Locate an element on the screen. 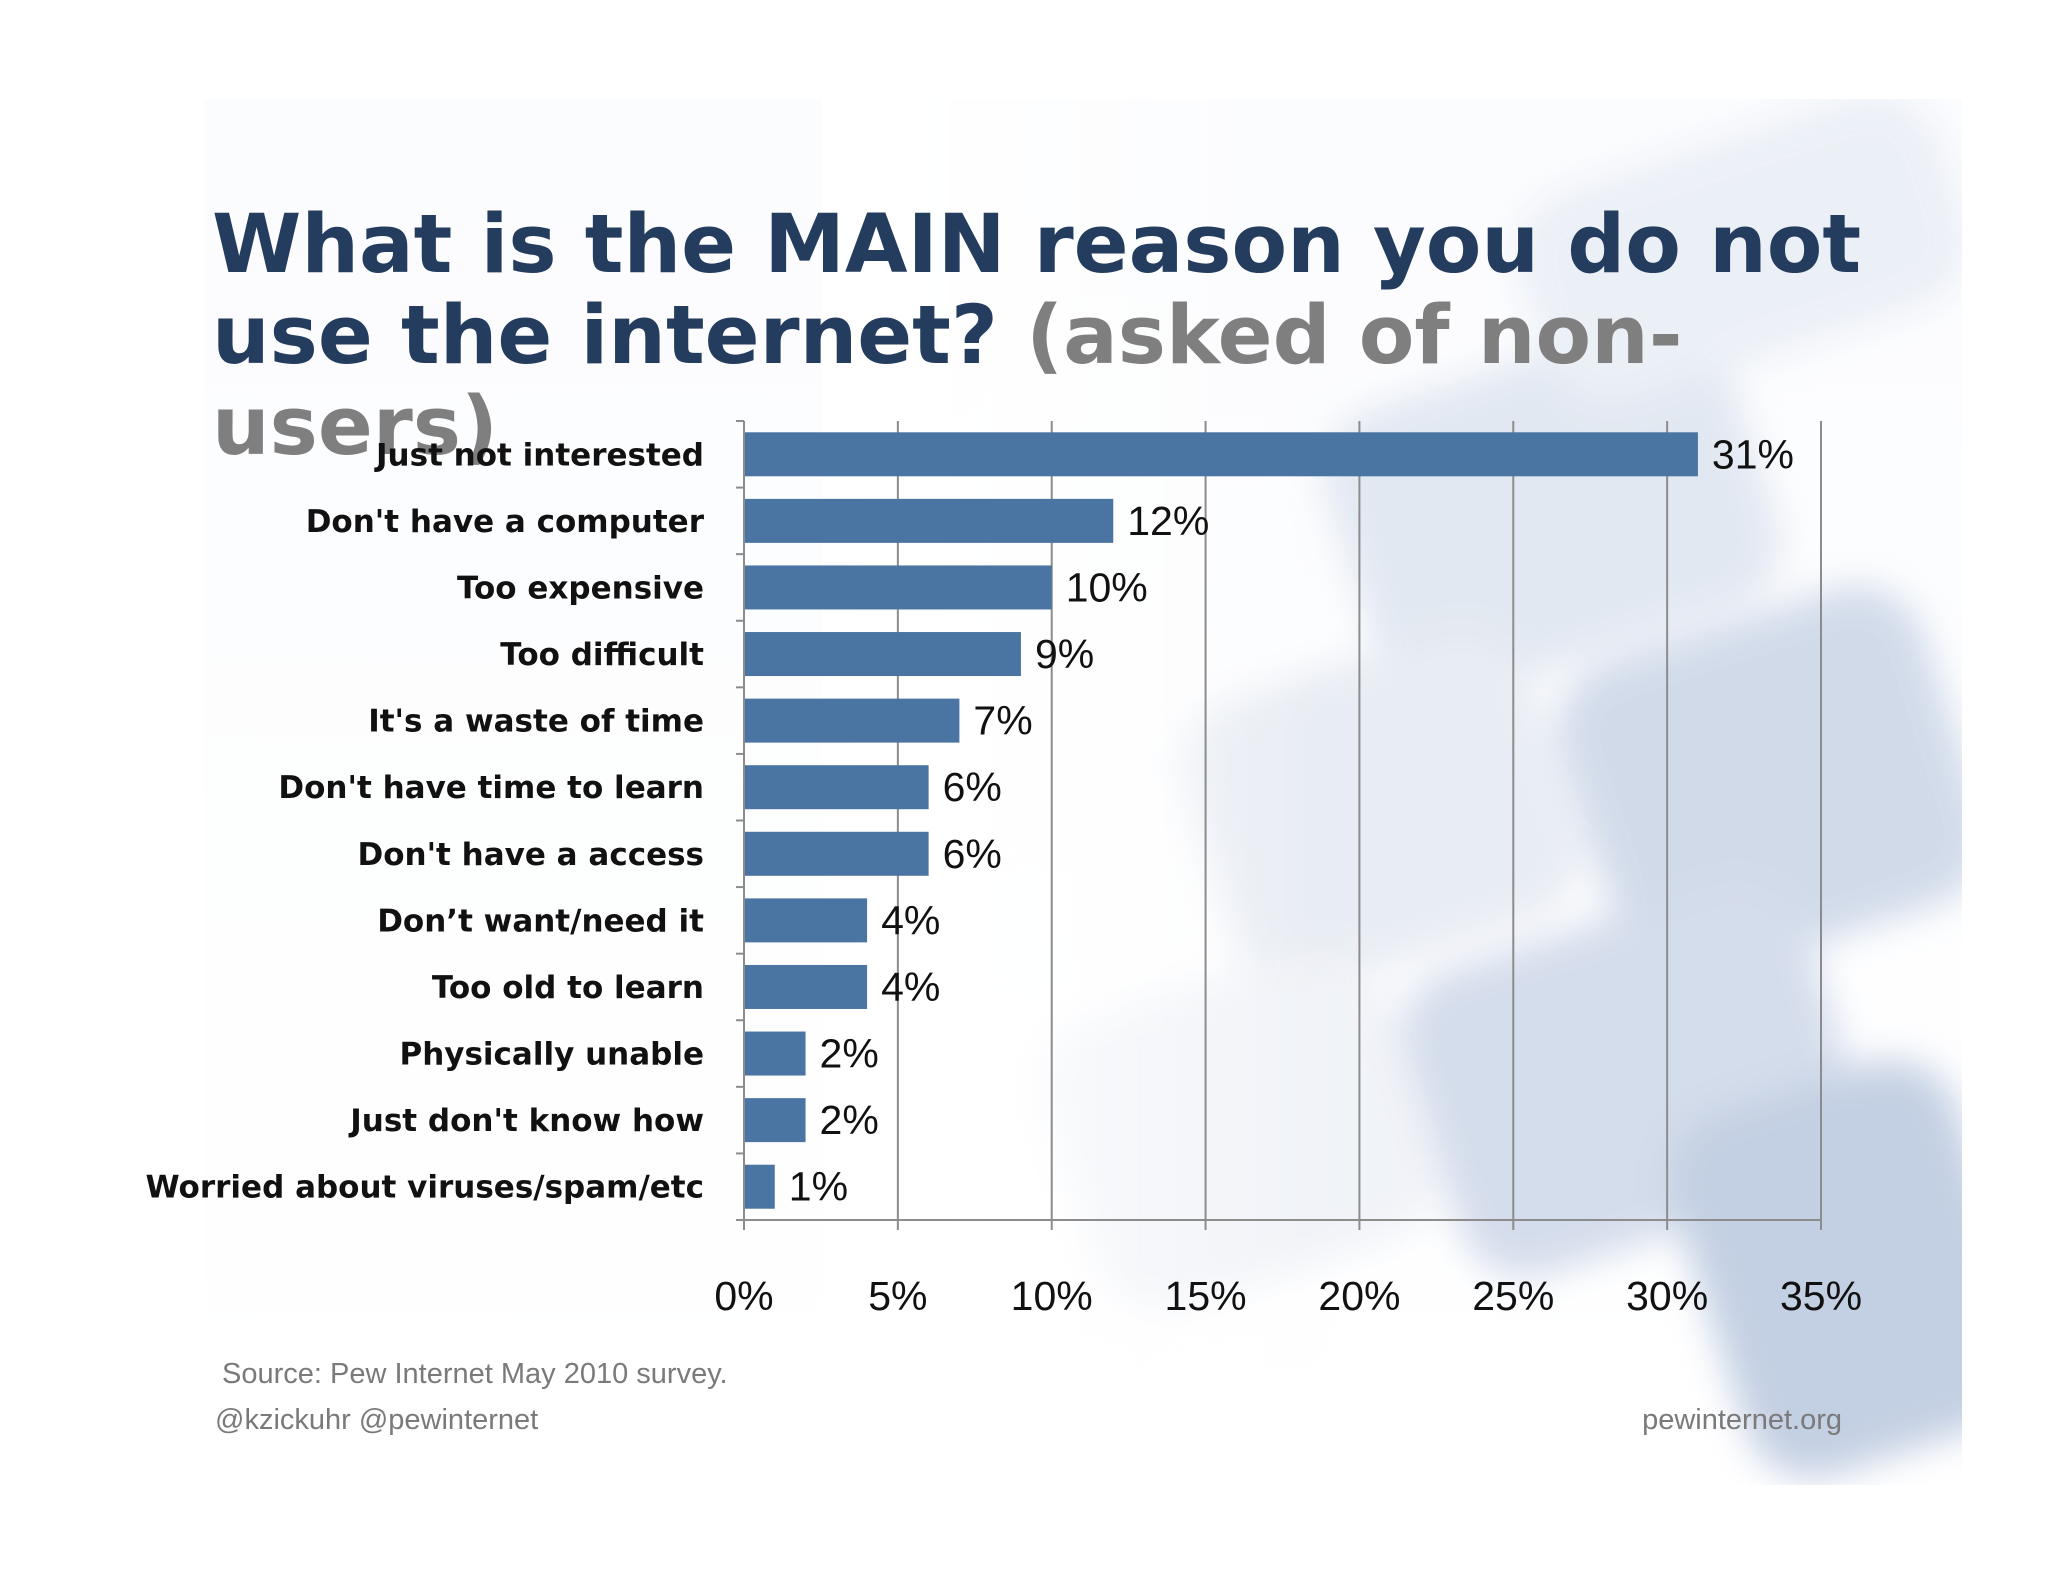 This screenshot has width=2048, height=1582. x-tick-label: 0% is located at coordinates (743, 1296).